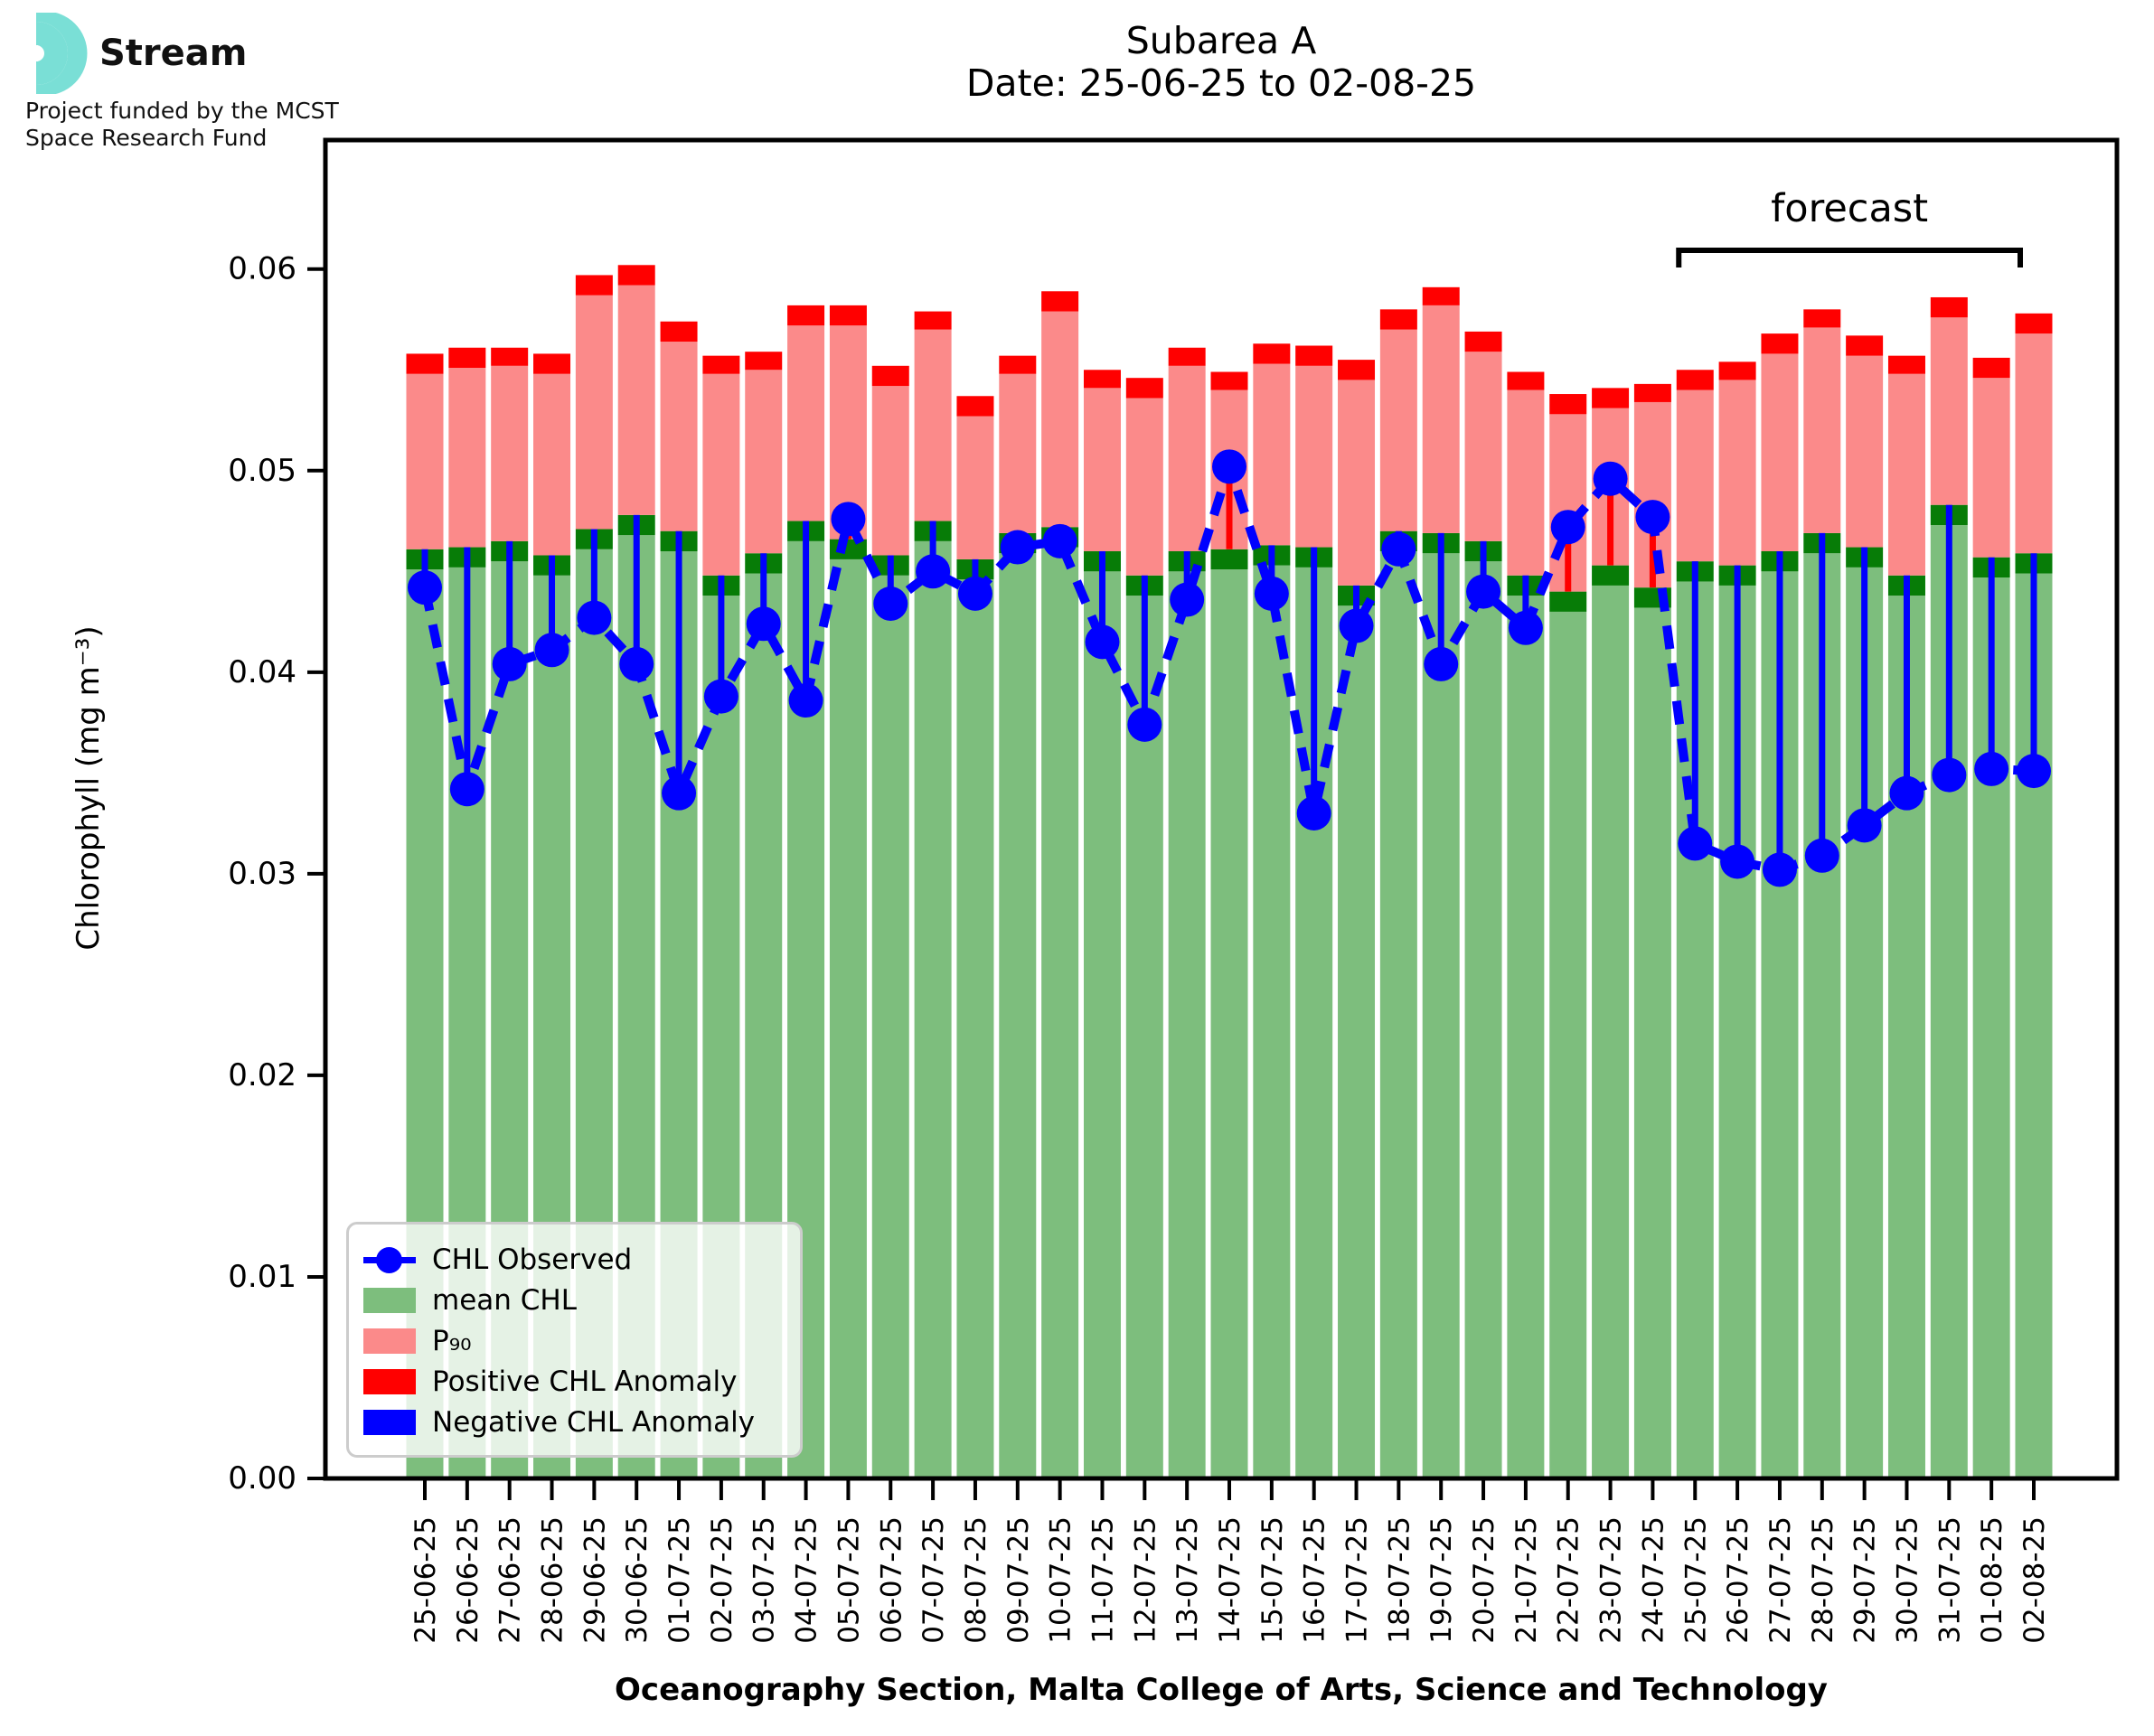 Image resolution: width=2154 pixels, height=1736 pixels. What do you see at coordinates (262, 1075) in the screenshot?
I see `y-tick-label: 0.02` at bounding box center [262, 1075].